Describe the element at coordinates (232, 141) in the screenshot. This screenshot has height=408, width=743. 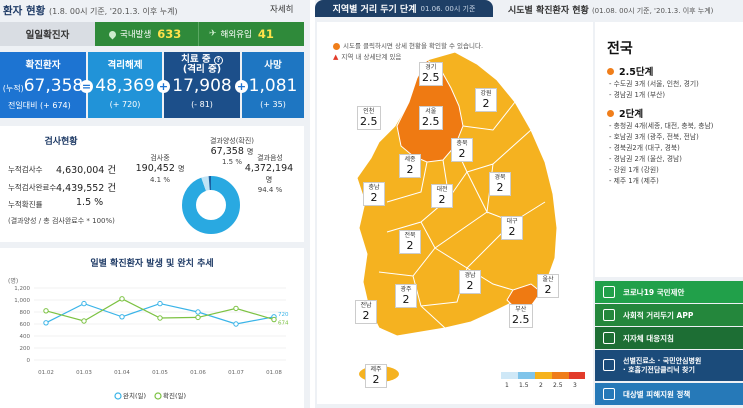
I see `positive-label: 결과양성(확진)` at that location.